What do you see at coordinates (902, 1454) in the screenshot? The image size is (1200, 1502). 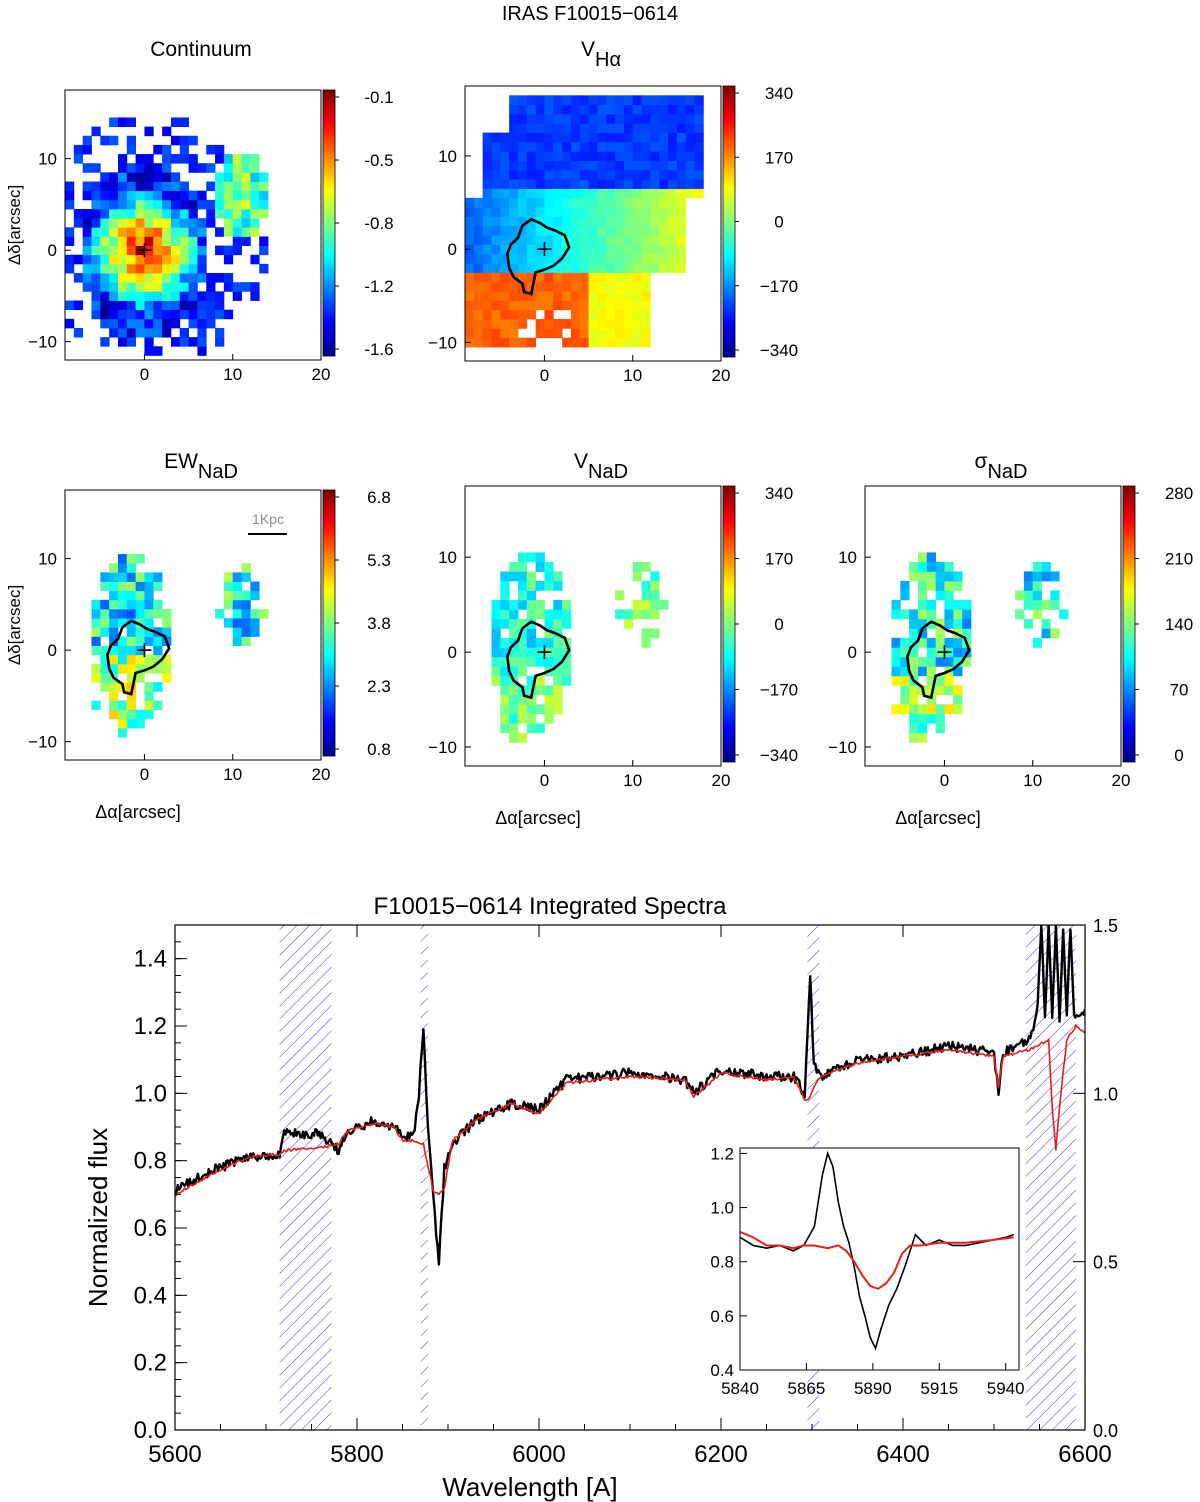 I see `x-tick-label: 6400` at bounding box center [902, 1454].